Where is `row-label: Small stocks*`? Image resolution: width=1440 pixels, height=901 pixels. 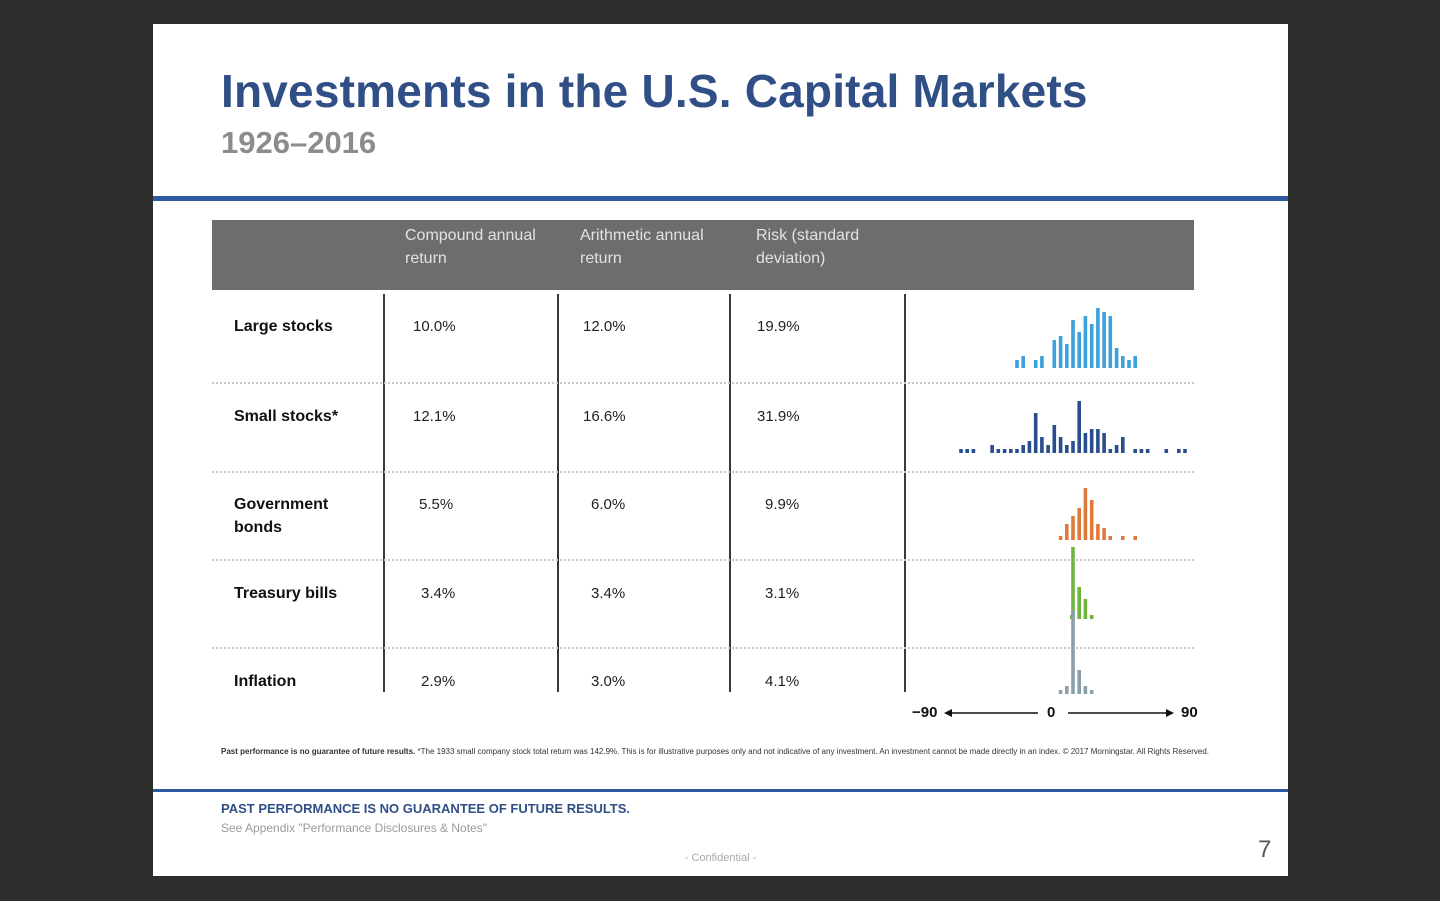
row-label: Small stocks* is located at coordinates (286, 416).